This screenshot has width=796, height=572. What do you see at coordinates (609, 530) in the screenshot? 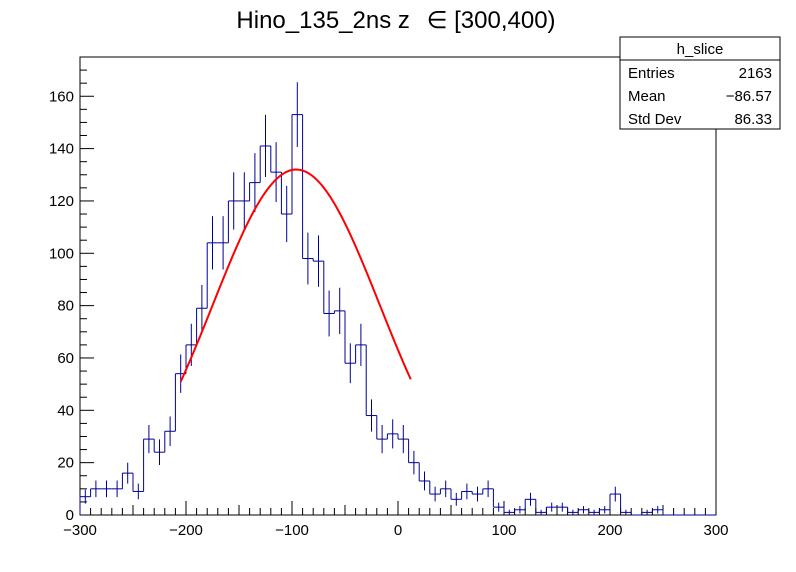
I see `x-tick-label: 200` at bounding box center [609, 530].